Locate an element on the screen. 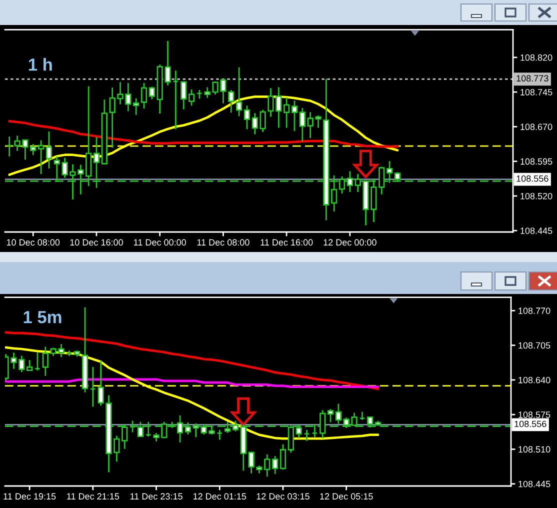  y-tick-label: 108.575 is located at coordinates (534, 415).